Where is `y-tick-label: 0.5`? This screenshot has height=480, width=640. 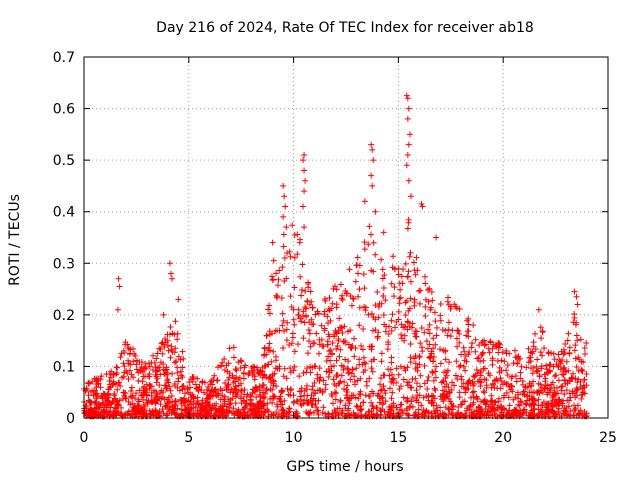
y-tick-label: 0.5 is located at coordinates (64, 161).